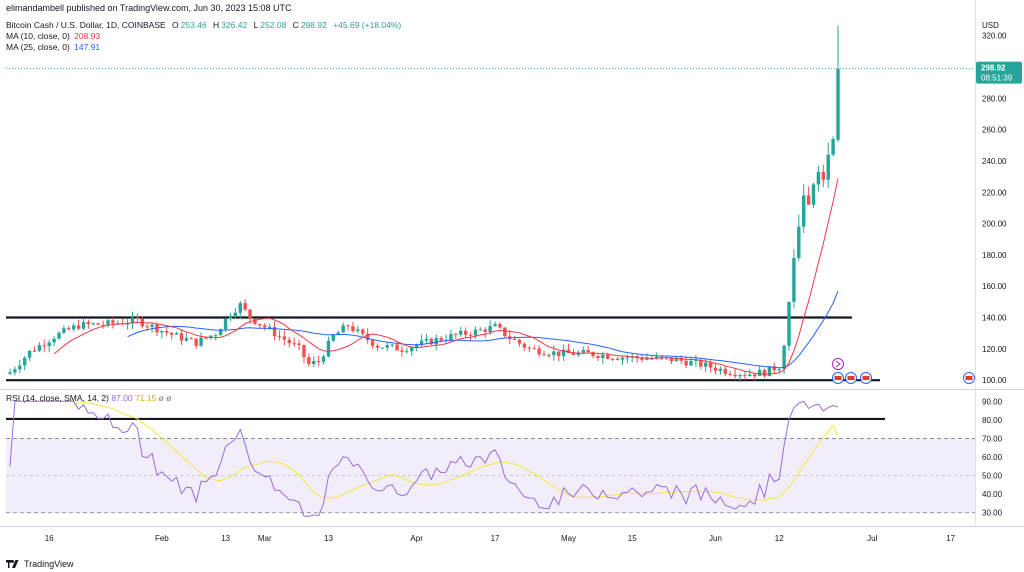  I want to click on price-tick-label: 280.00, so click(994, 98).